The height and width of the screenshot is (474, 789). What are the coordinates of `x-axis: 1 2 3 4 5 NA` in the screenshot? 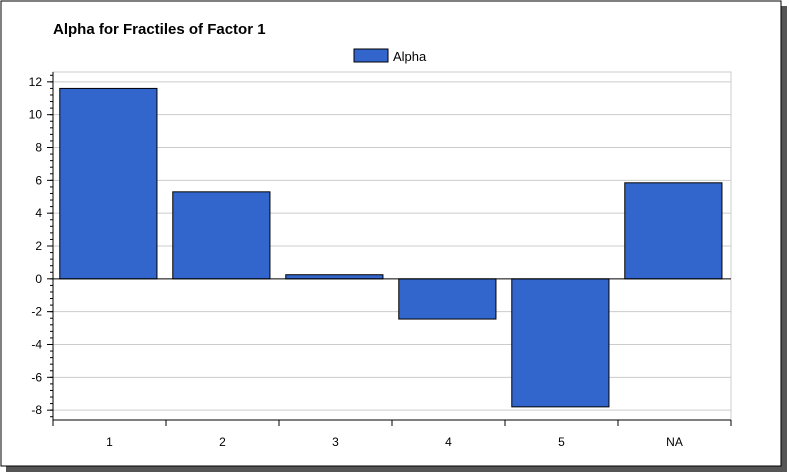 It's located at (392, 434).